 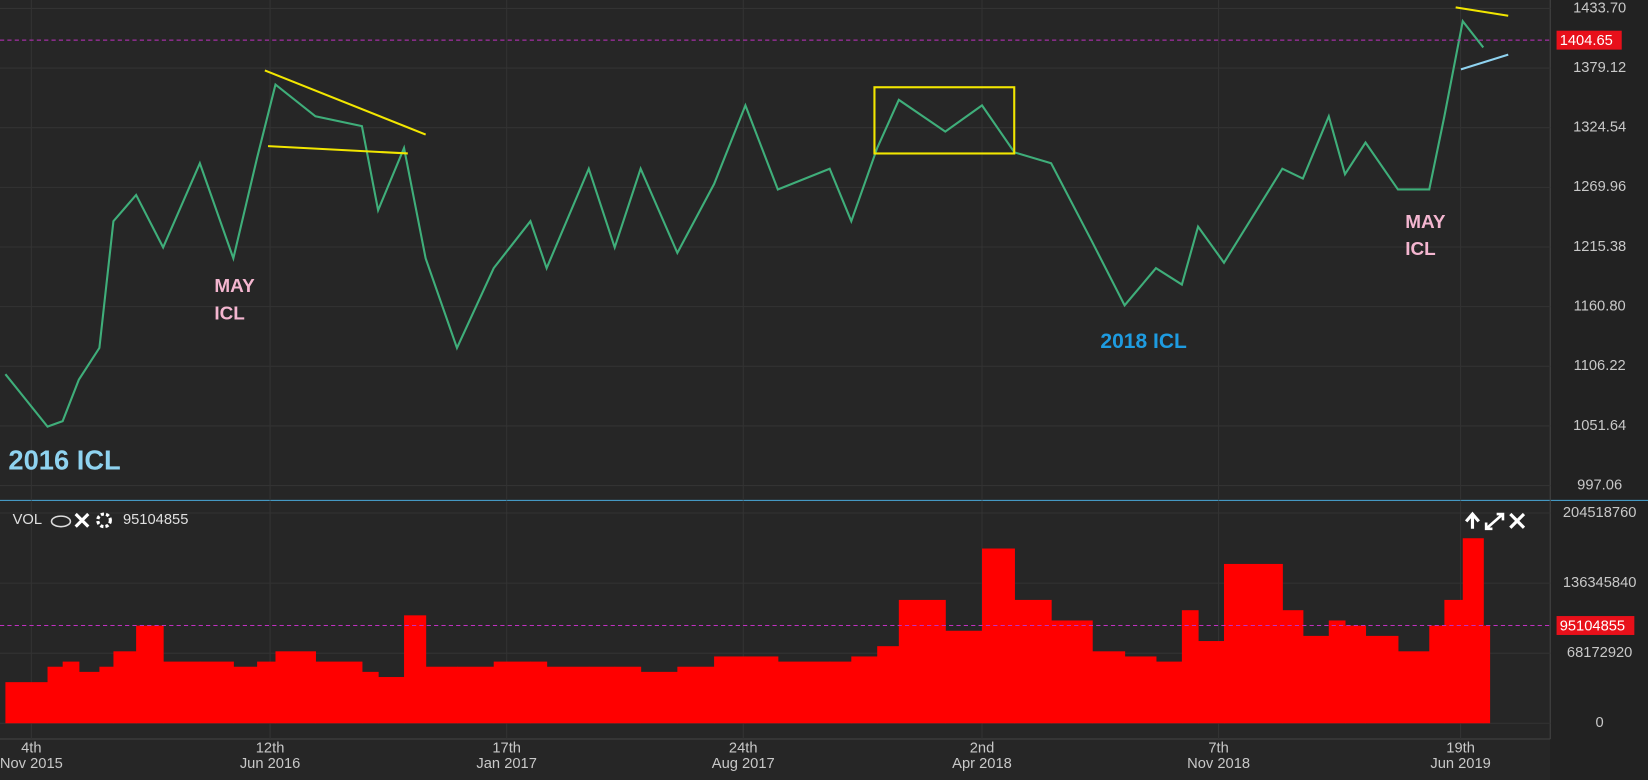 I want to click on range-box, so click(x=944, y=120).